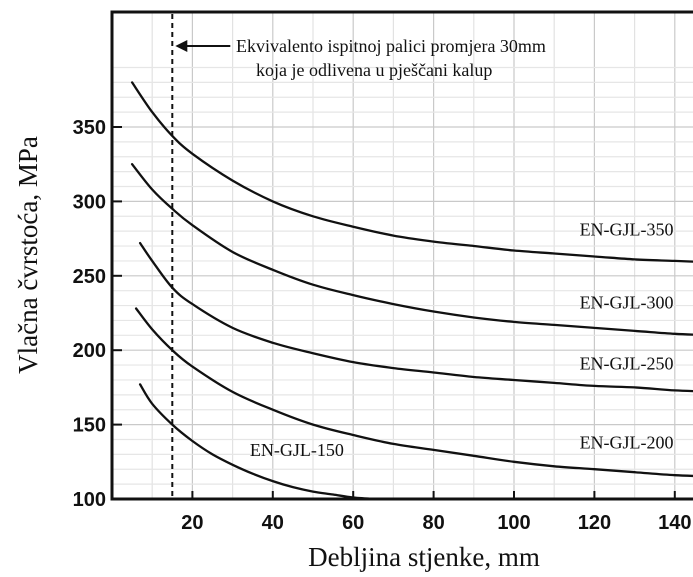 The width and height of the screenshot is (693, 577). What do you see at coordinates (89, 351) in the screenshot?
I see `y-tick-label: 200` at bounding box center [89, 351].